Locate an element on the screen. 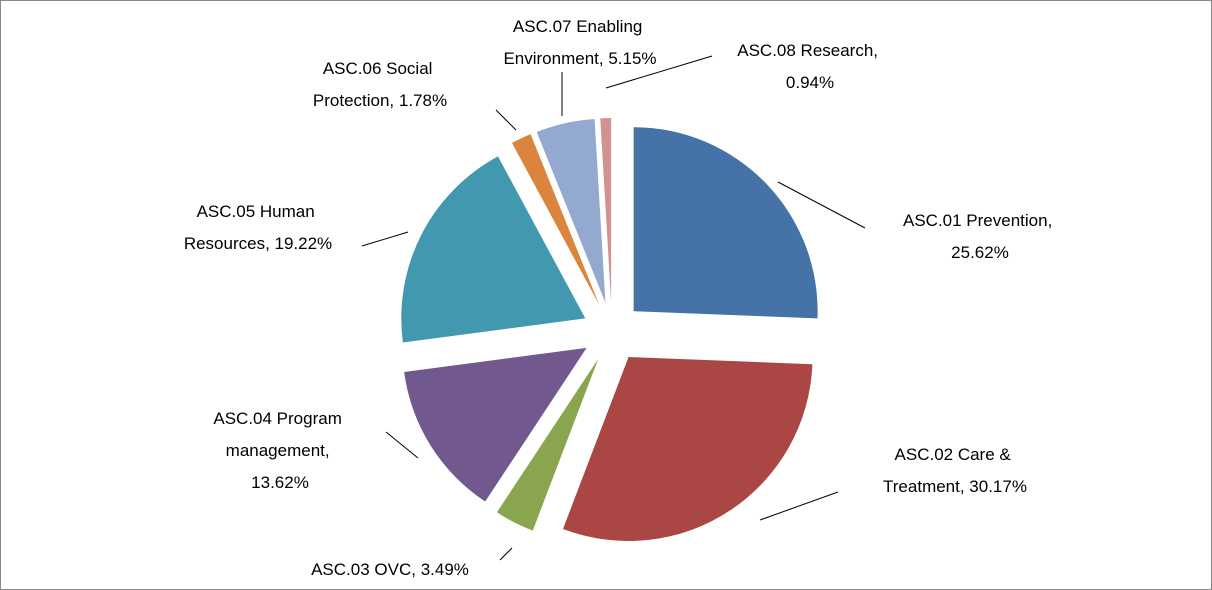 This screenshot has height=590, width=1212. data-label: ASC.05 Human Resources, 19.22% is located at coordinates (258, 227).